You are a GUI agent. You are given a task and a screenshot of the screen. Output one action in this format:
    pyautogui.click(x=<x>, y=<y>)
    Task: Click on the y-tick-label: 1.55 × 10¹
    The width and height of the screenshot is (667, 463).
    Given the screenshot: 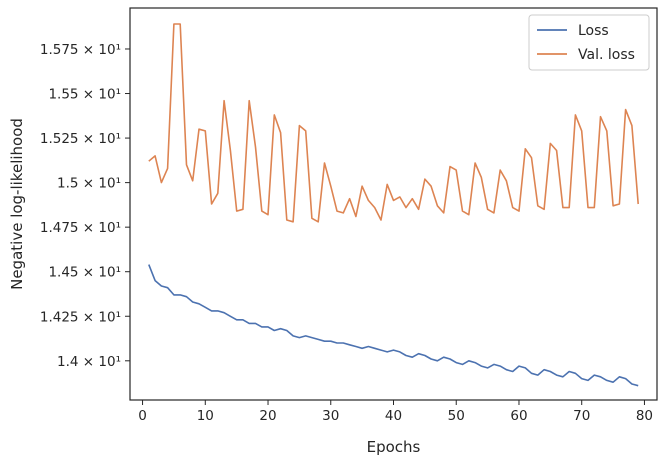 What is the action you would take?
    pyautogui.click(x=84, y=95)
    